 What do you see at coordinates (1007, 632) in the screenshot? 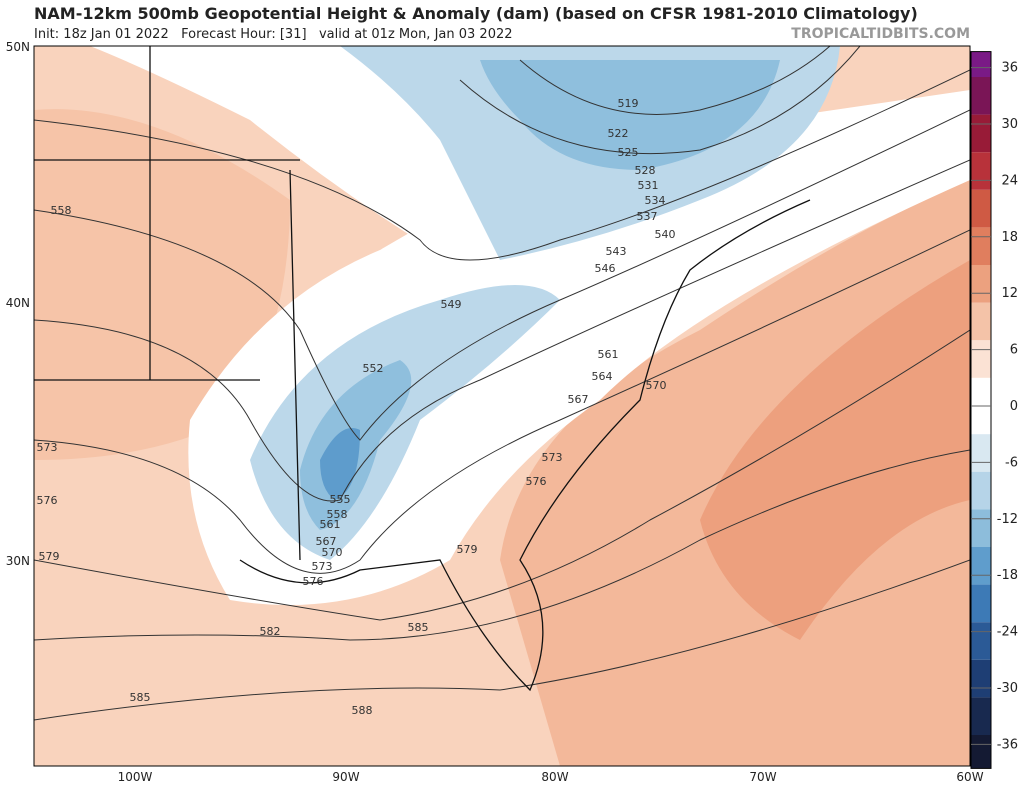
I see `colorbar-label: -24` at bounding box center [1007, 632].